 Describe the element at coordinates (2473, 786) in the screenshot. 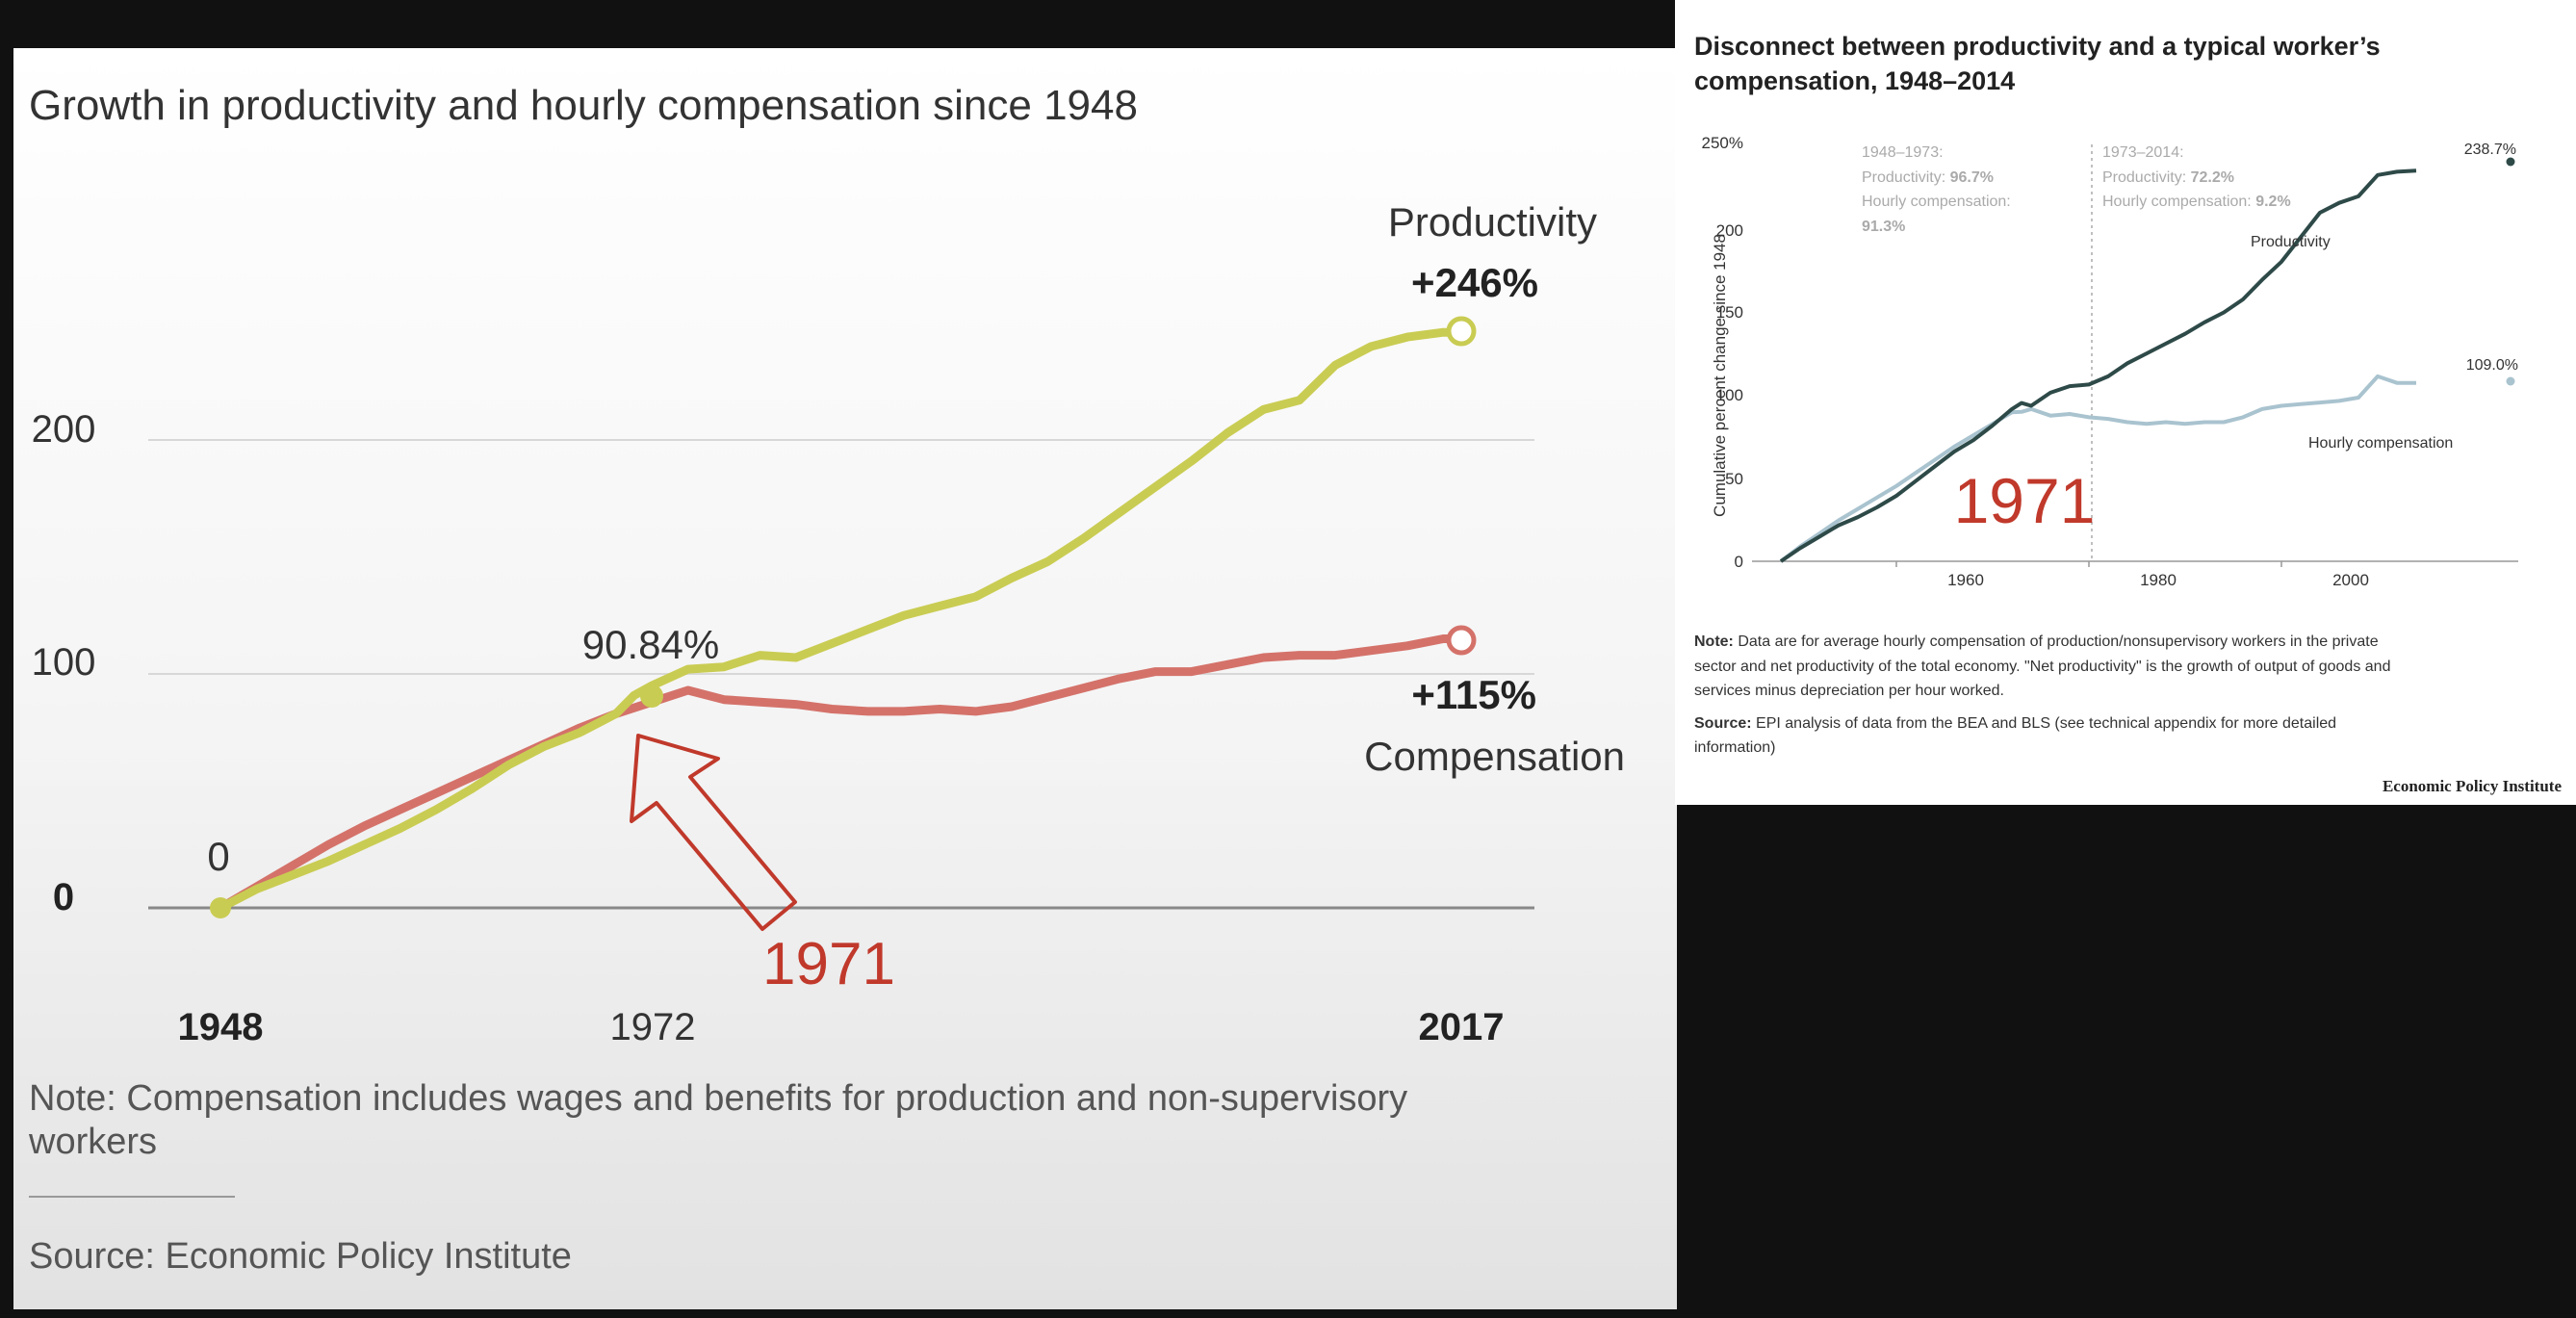

I see `right-publisher: Economic Policy Institute` at that location.